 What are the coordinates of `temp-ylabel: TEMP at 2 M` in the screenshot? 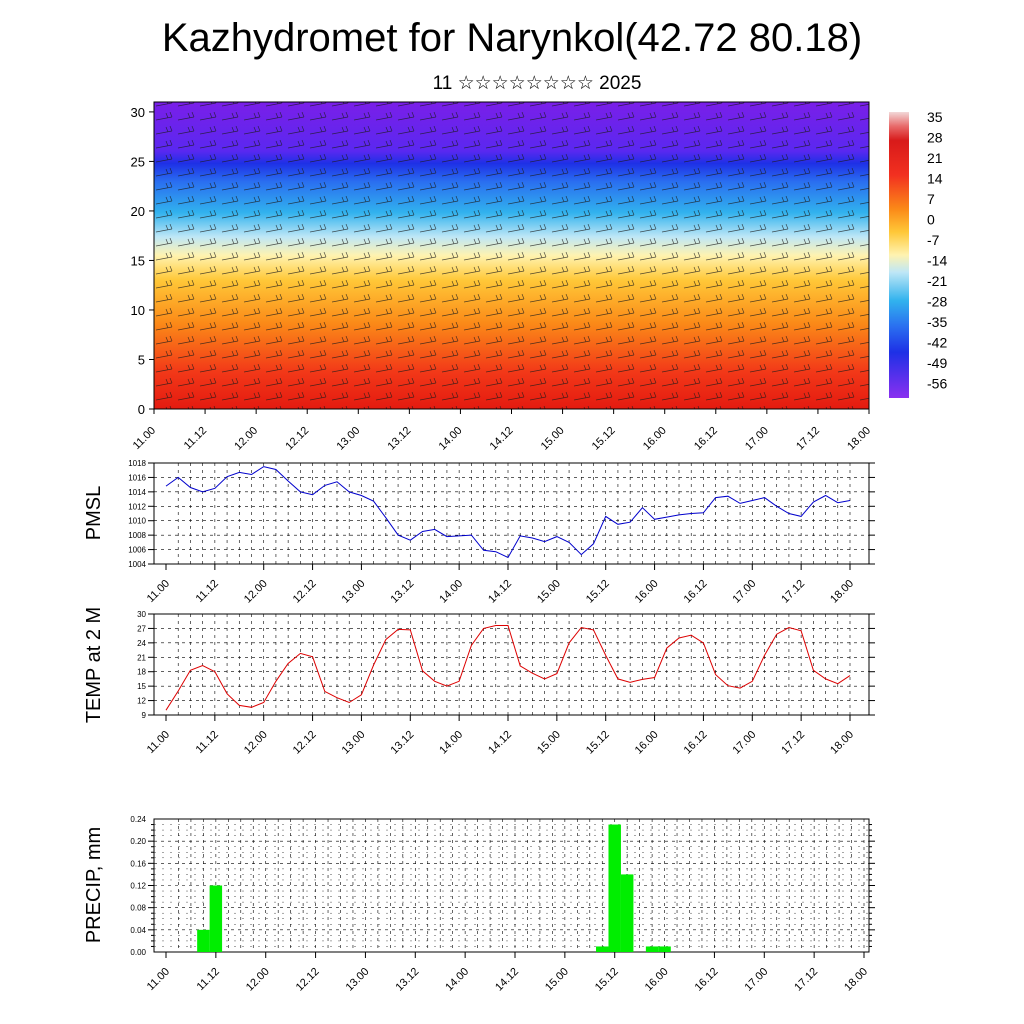 It's located at (94, 665).